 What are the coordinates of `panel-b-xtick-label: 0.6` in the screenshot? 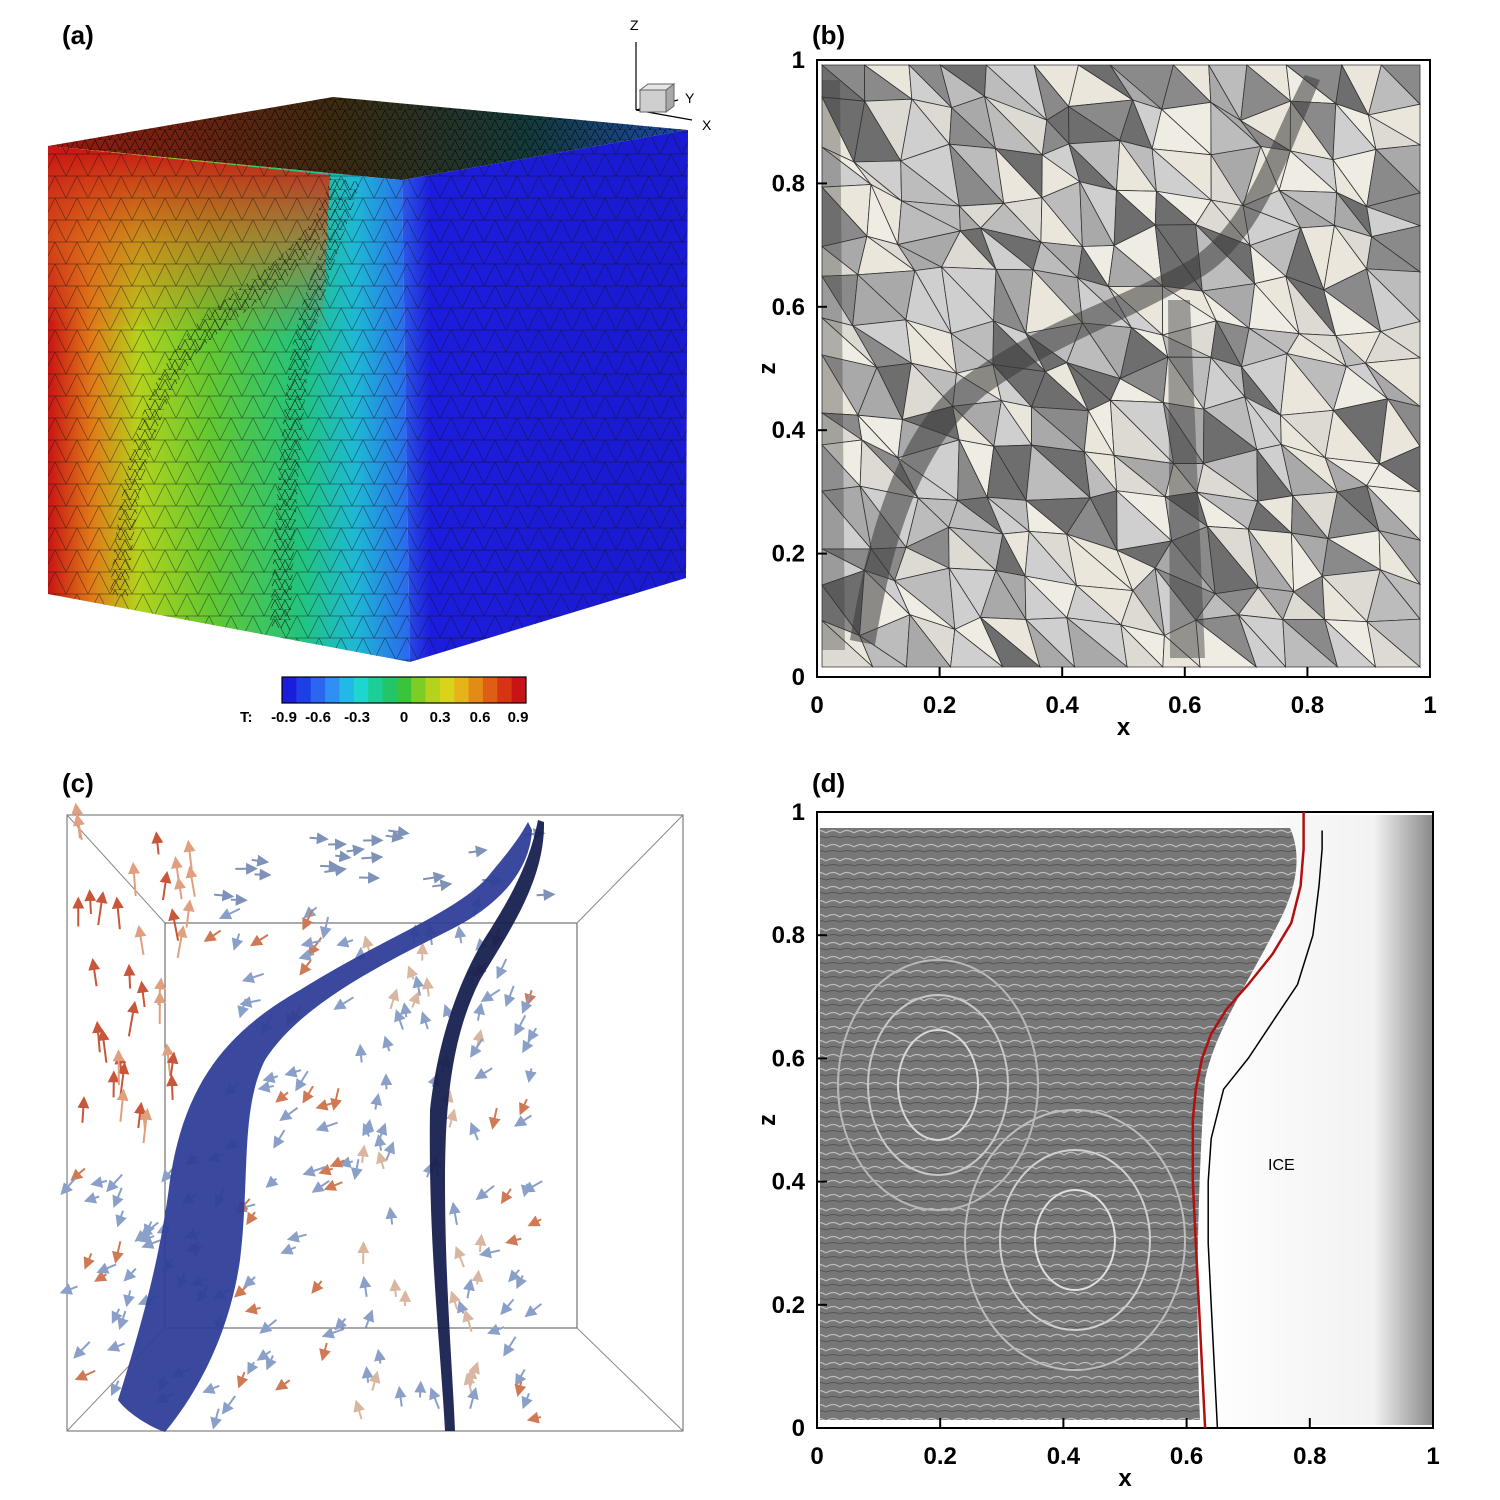 It's located at (1184, 705).